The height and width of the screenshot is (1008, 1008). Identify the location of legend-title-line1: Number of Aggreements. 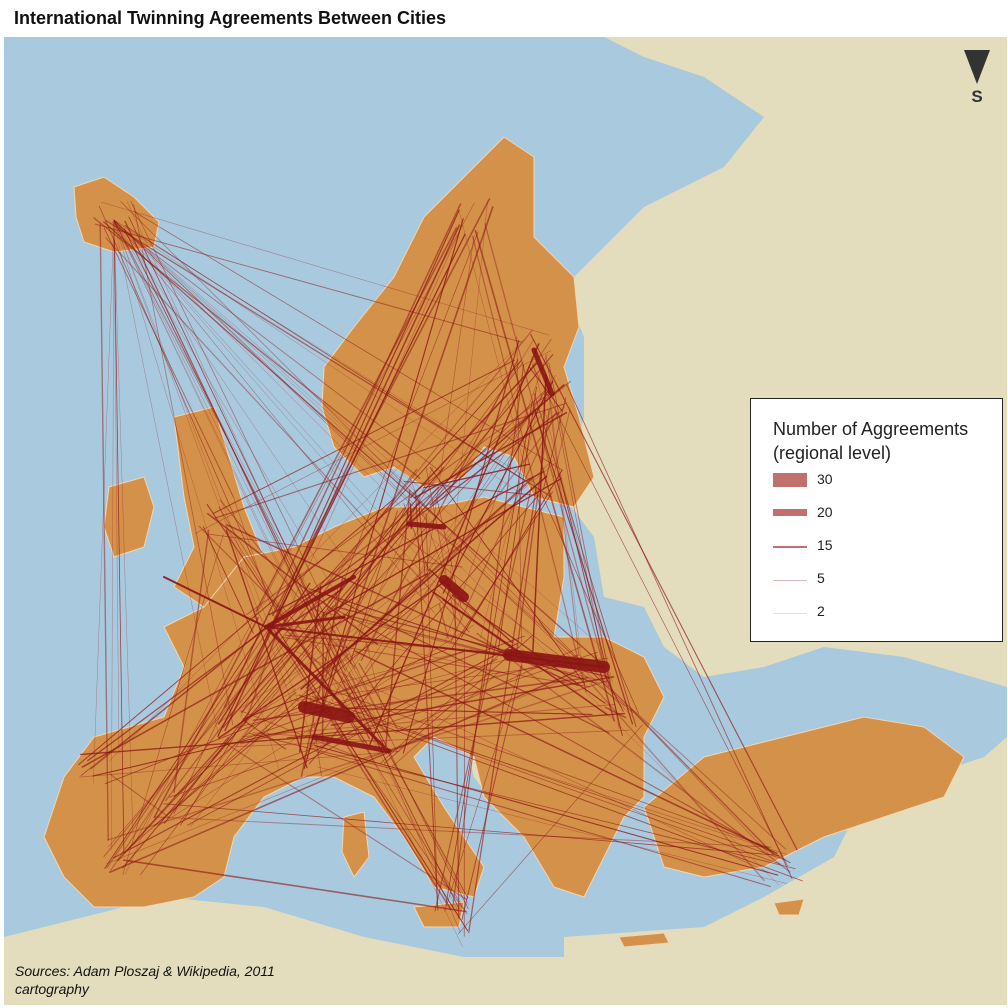
(871, 429).